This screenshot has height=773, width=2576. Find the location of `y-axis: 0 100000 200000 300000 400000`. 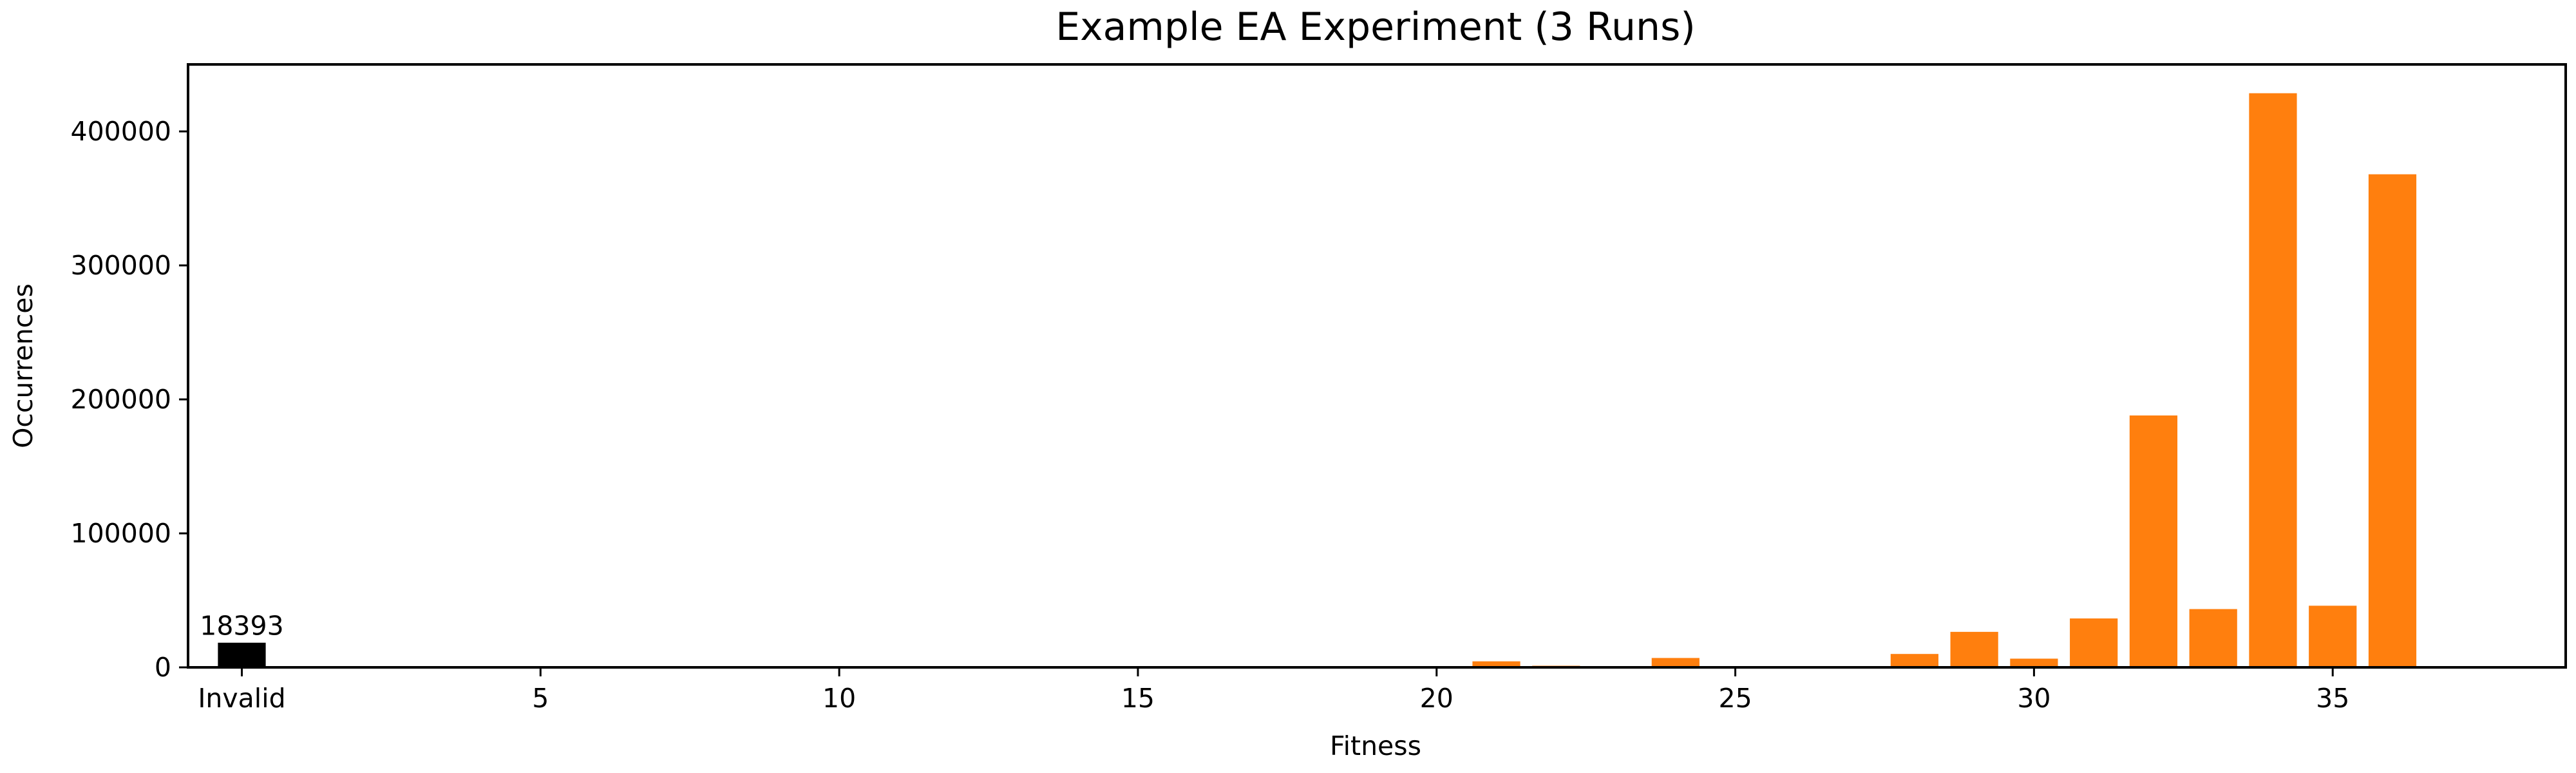

y-axis: 0 100000 200000 300000 400000 is located at coordinates (129, 399).